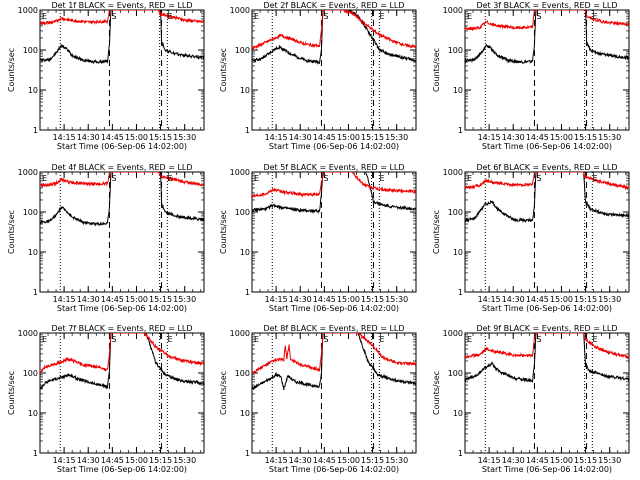  I want to click on panel-title: Det 2f BLACK = Events, RED = LLD, so click(333, 5).